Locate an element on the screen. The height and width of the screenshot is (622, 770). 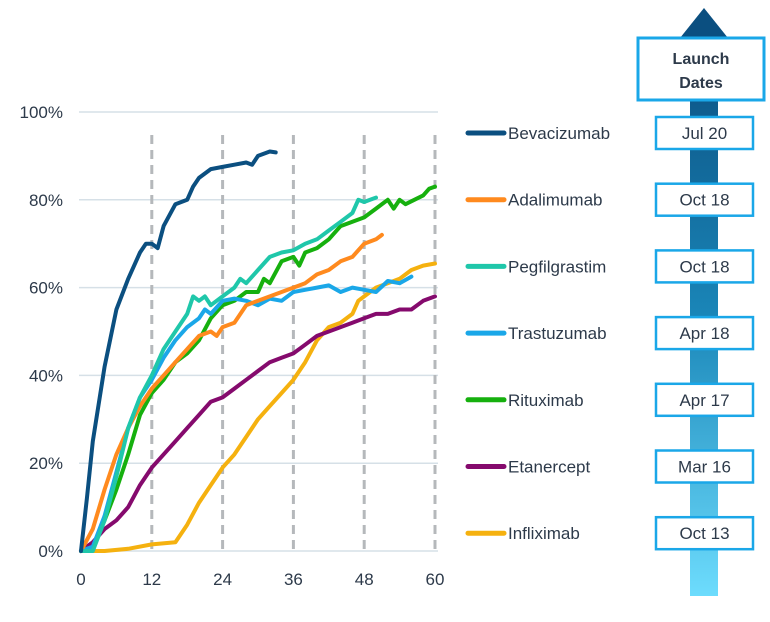
launch-date-label: Jul 20 is located at coordinates (704, 133).